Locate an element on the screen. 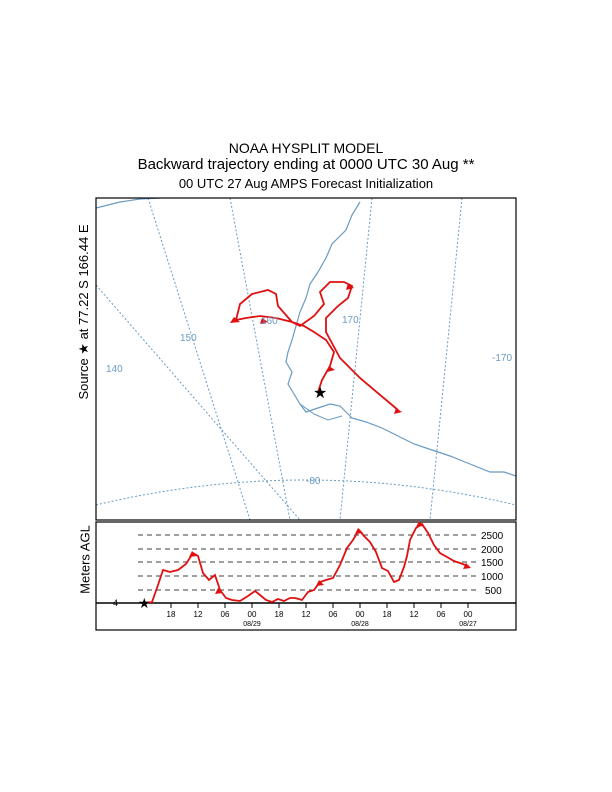  trajectory-path is located at coordinates (316, 347).